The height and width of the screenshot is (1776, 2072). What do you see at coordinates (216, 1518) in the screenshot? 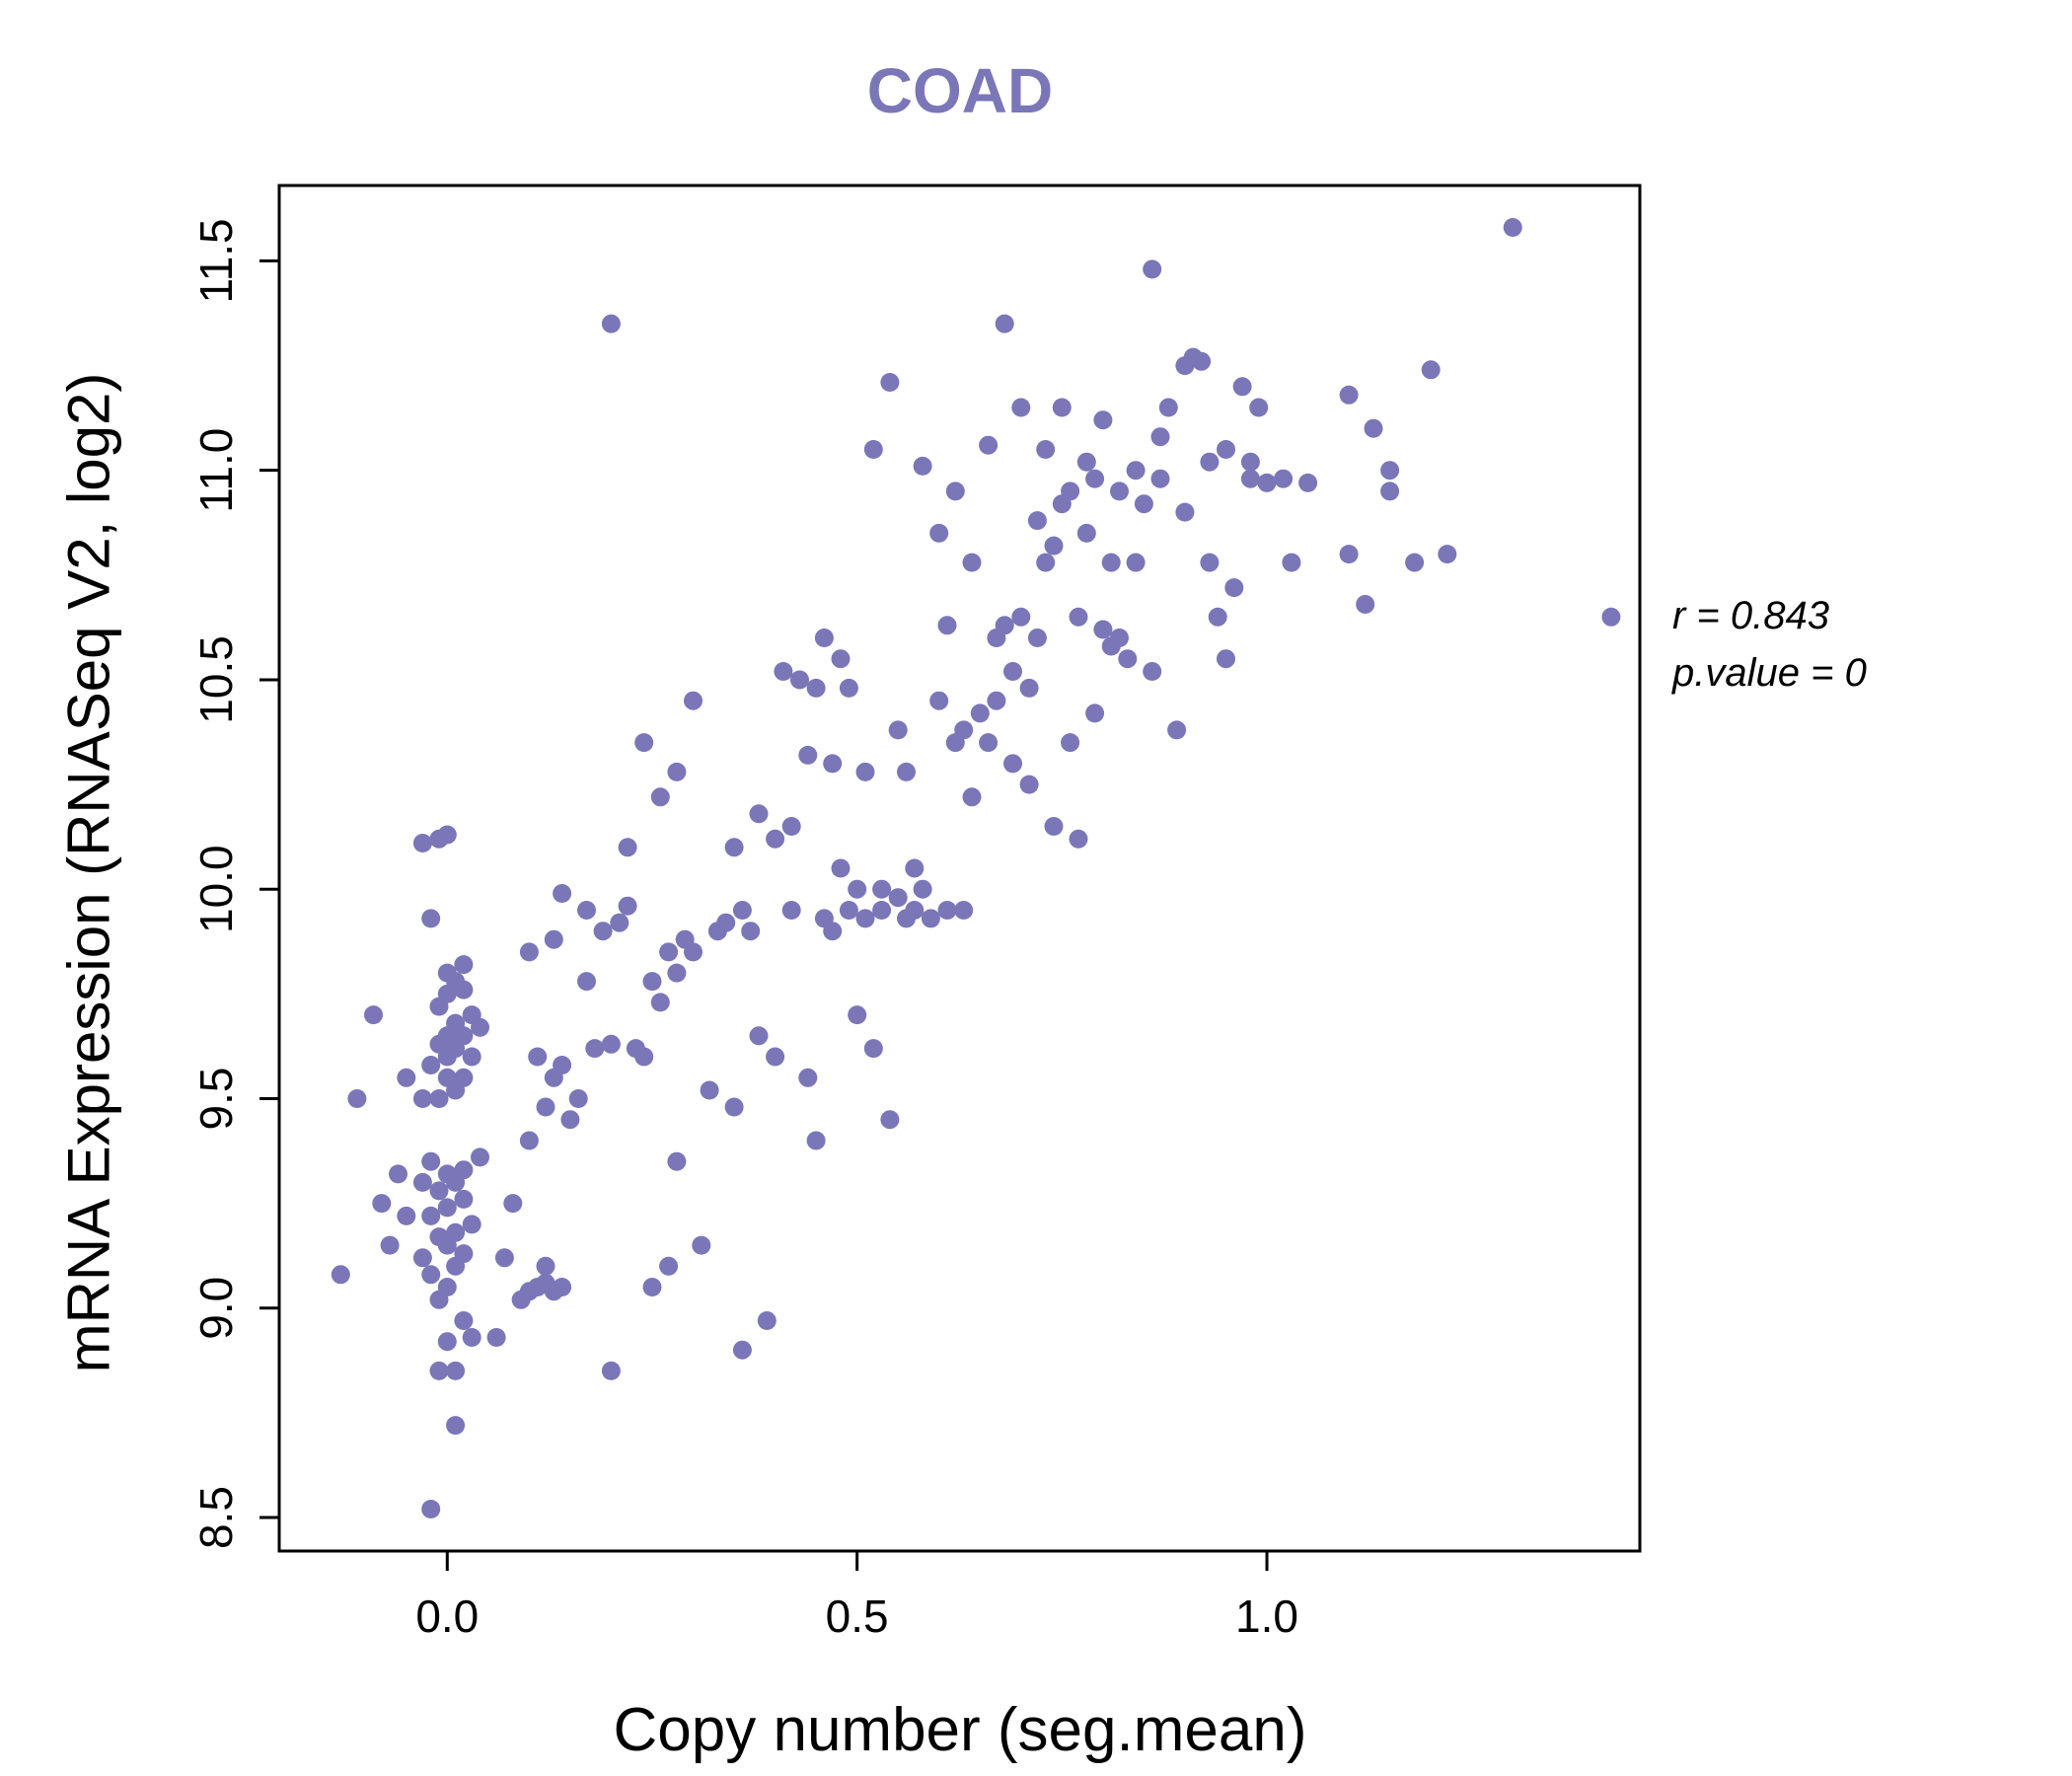
I see `y-tick-label: 8.5` at bounding box center [216, 1518].